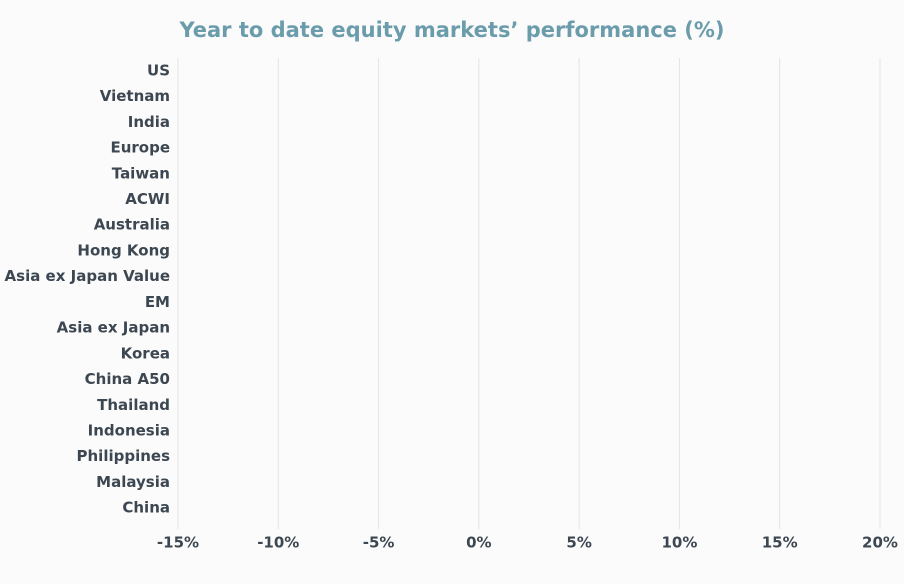 The height and width of the screenshot is (584, 904). Describe the element at coordinates (87, 276) in the screenshot. I see `y-tick-label: Asia ex Japan Value` at that location.